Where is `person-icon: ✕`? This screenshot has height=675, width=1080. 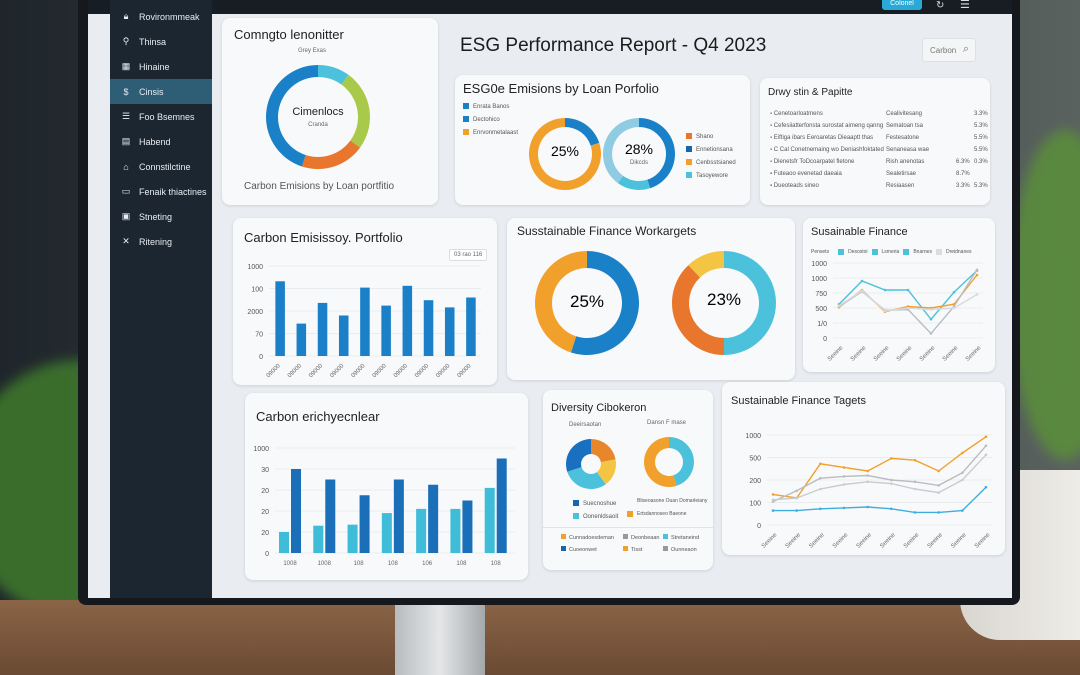 person-icon: ✕ is located at coordinates (126, 241).